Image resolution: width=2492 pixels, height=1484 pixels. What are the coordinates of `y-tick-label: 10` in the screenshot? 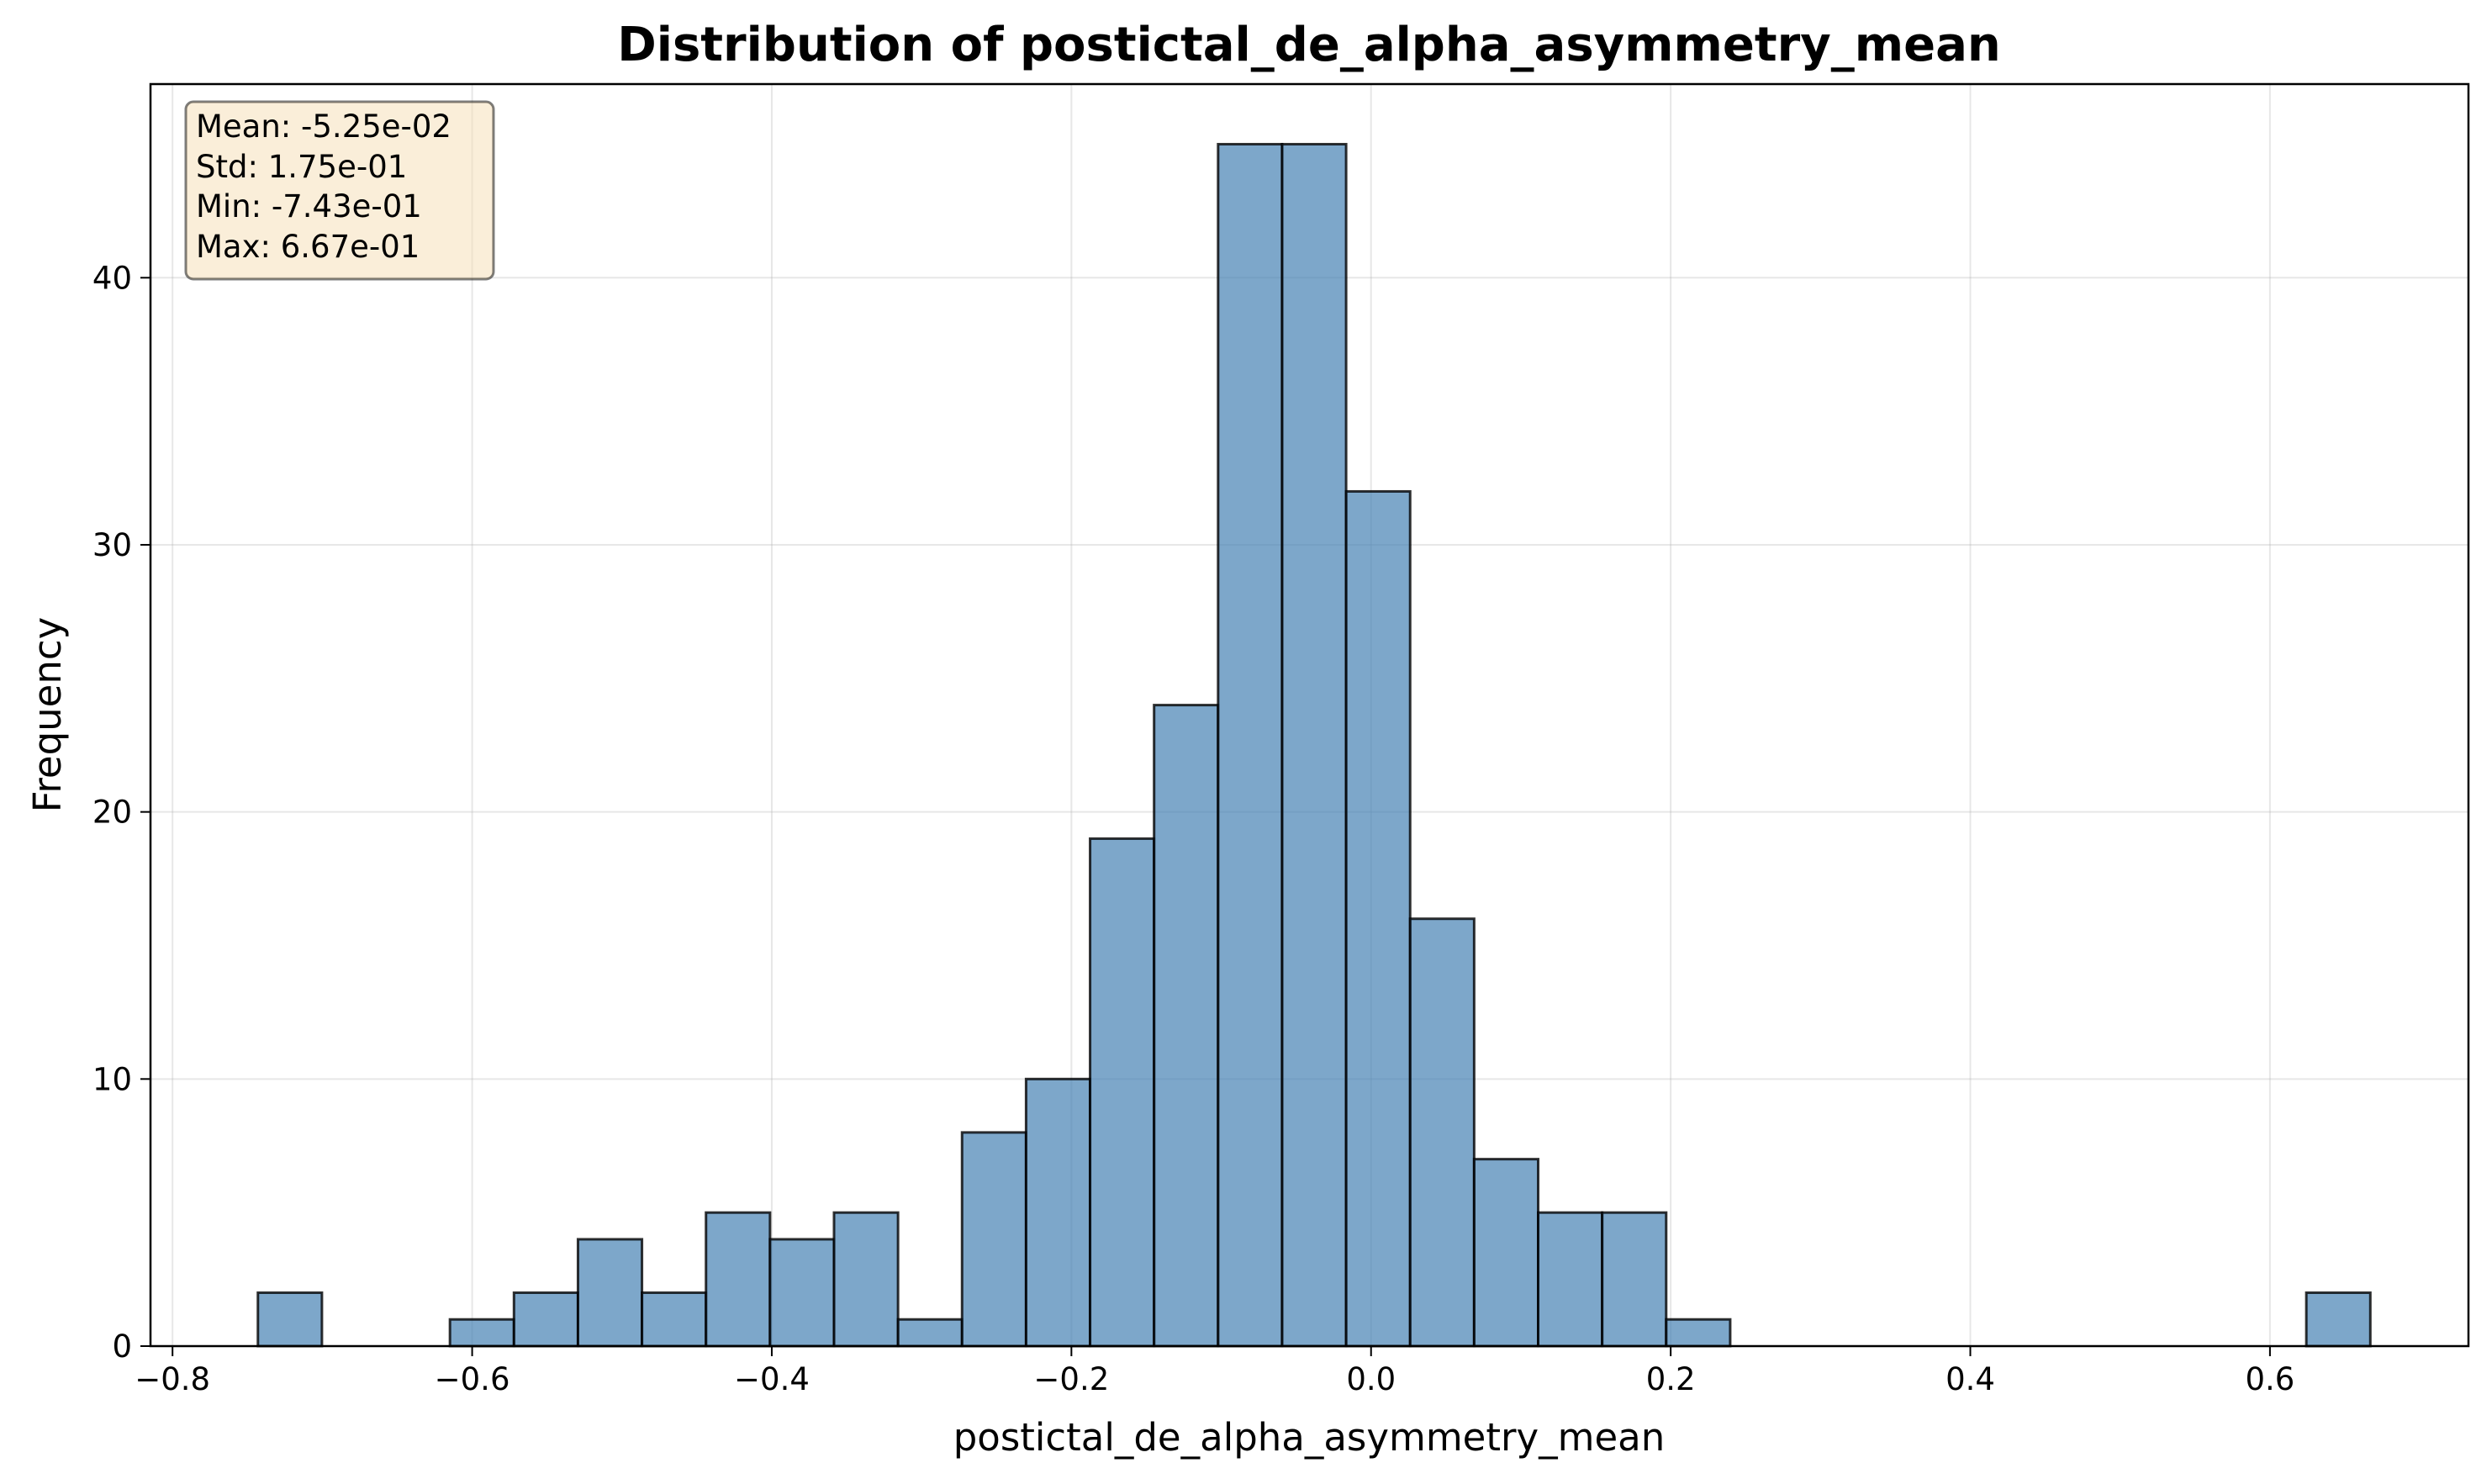 It's located at (112, 1079).